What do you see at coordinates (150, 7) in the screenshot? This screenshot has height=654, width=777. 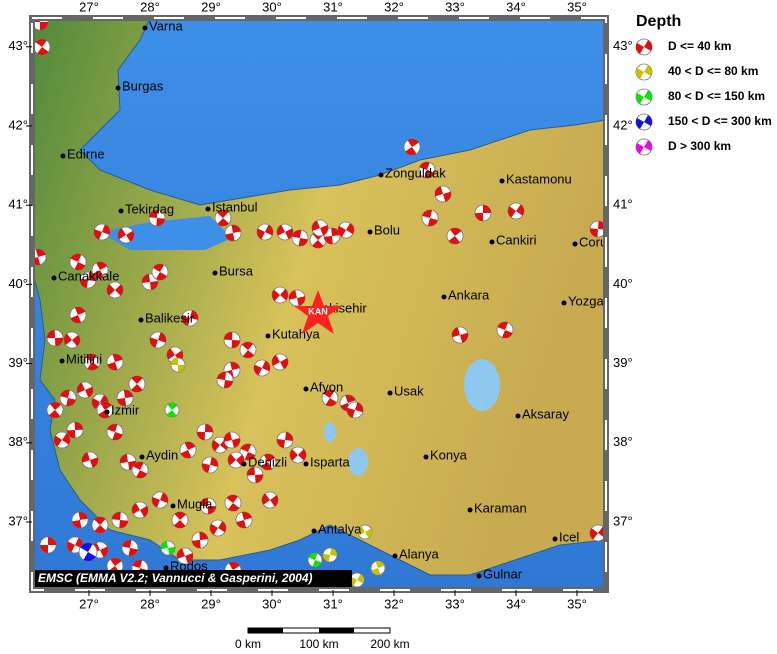 I see `lon-label: 28°` at bounding box center [150, 7].